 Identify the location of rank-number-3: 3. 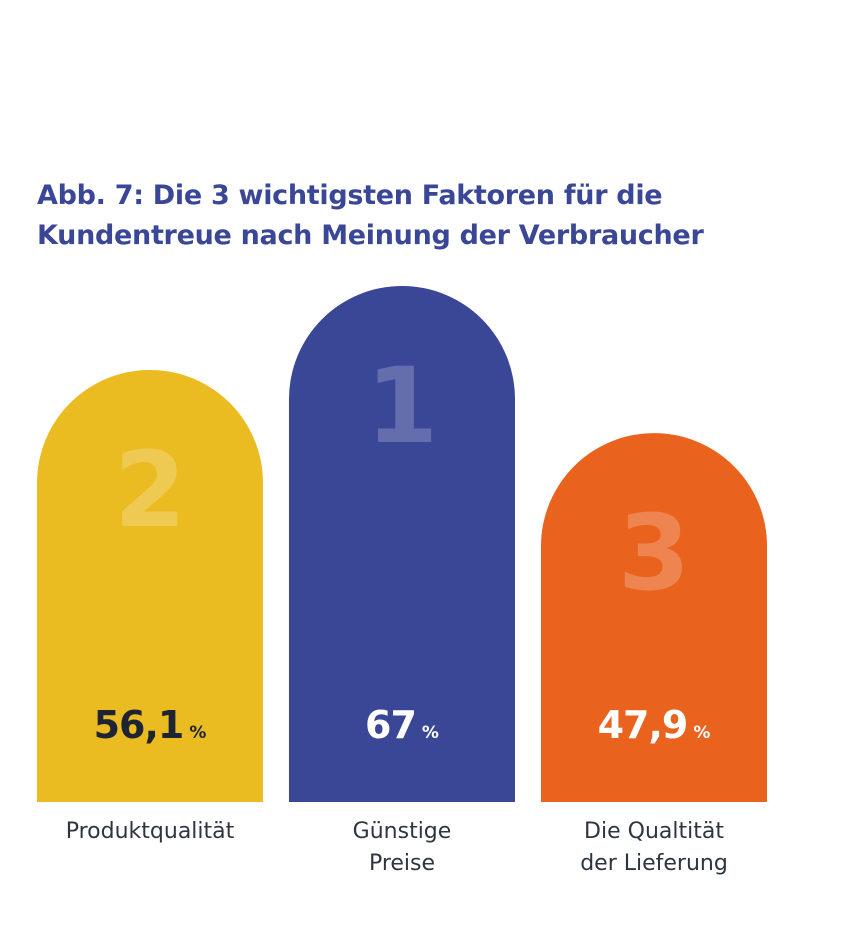
(654, 553).